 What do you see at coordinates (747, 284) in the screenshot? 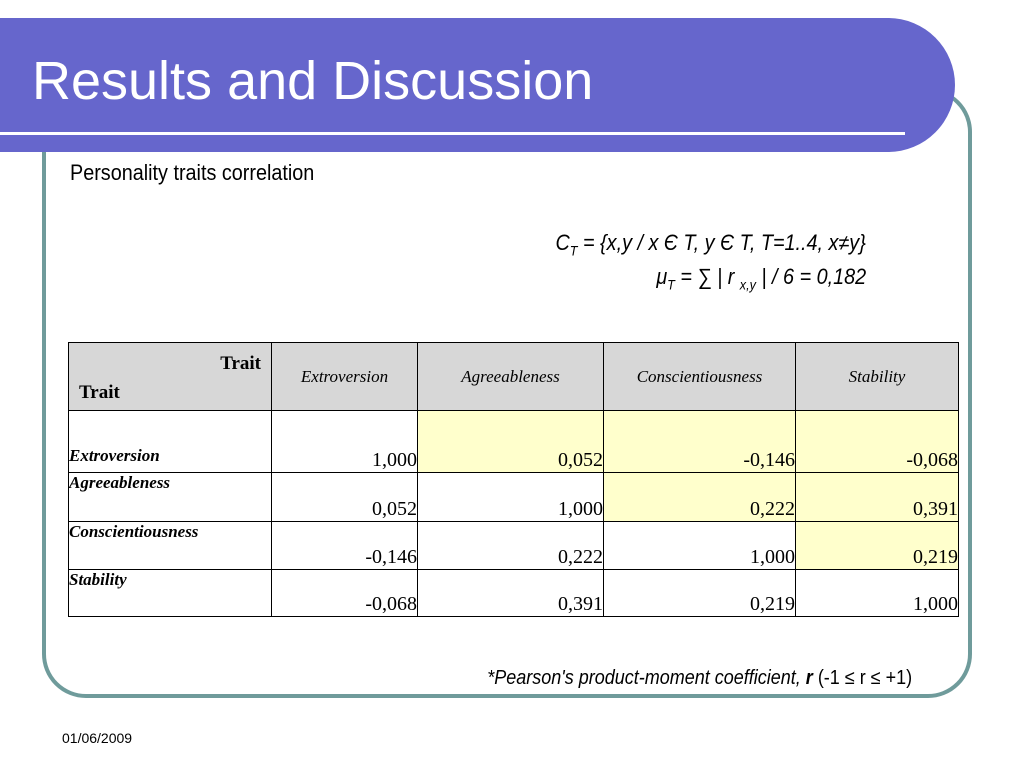
I see `formula-mu-sub2: x,y` at bounding box center [747, 284].